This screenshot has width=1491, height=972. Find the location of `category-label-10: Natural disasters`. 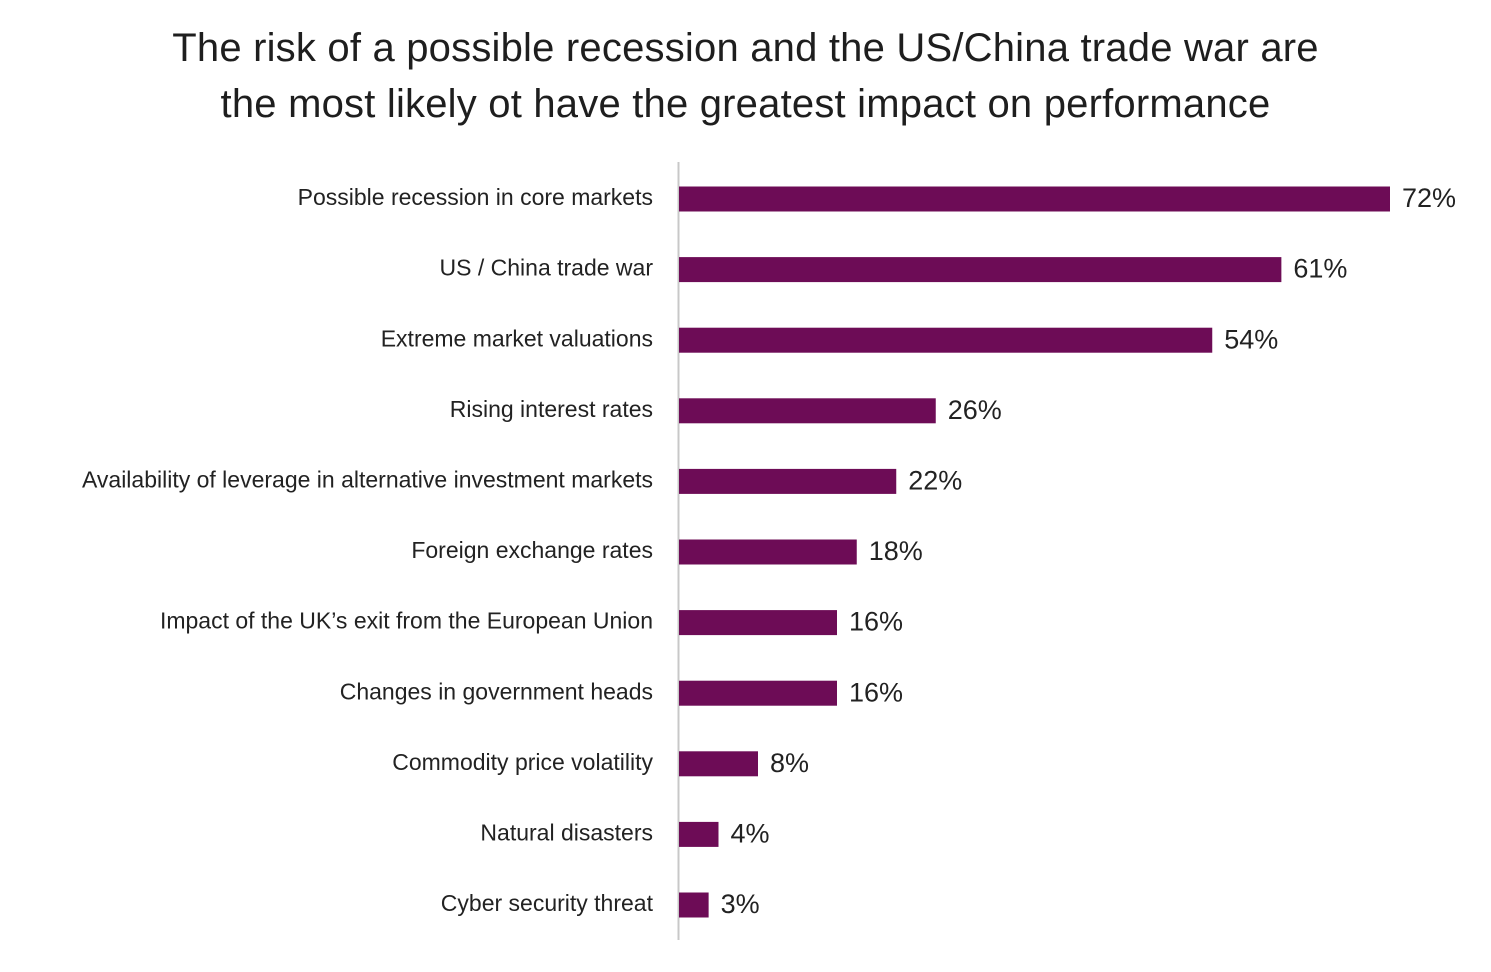

category-label-10: Natural disasters is located at coordinates (566, 832).